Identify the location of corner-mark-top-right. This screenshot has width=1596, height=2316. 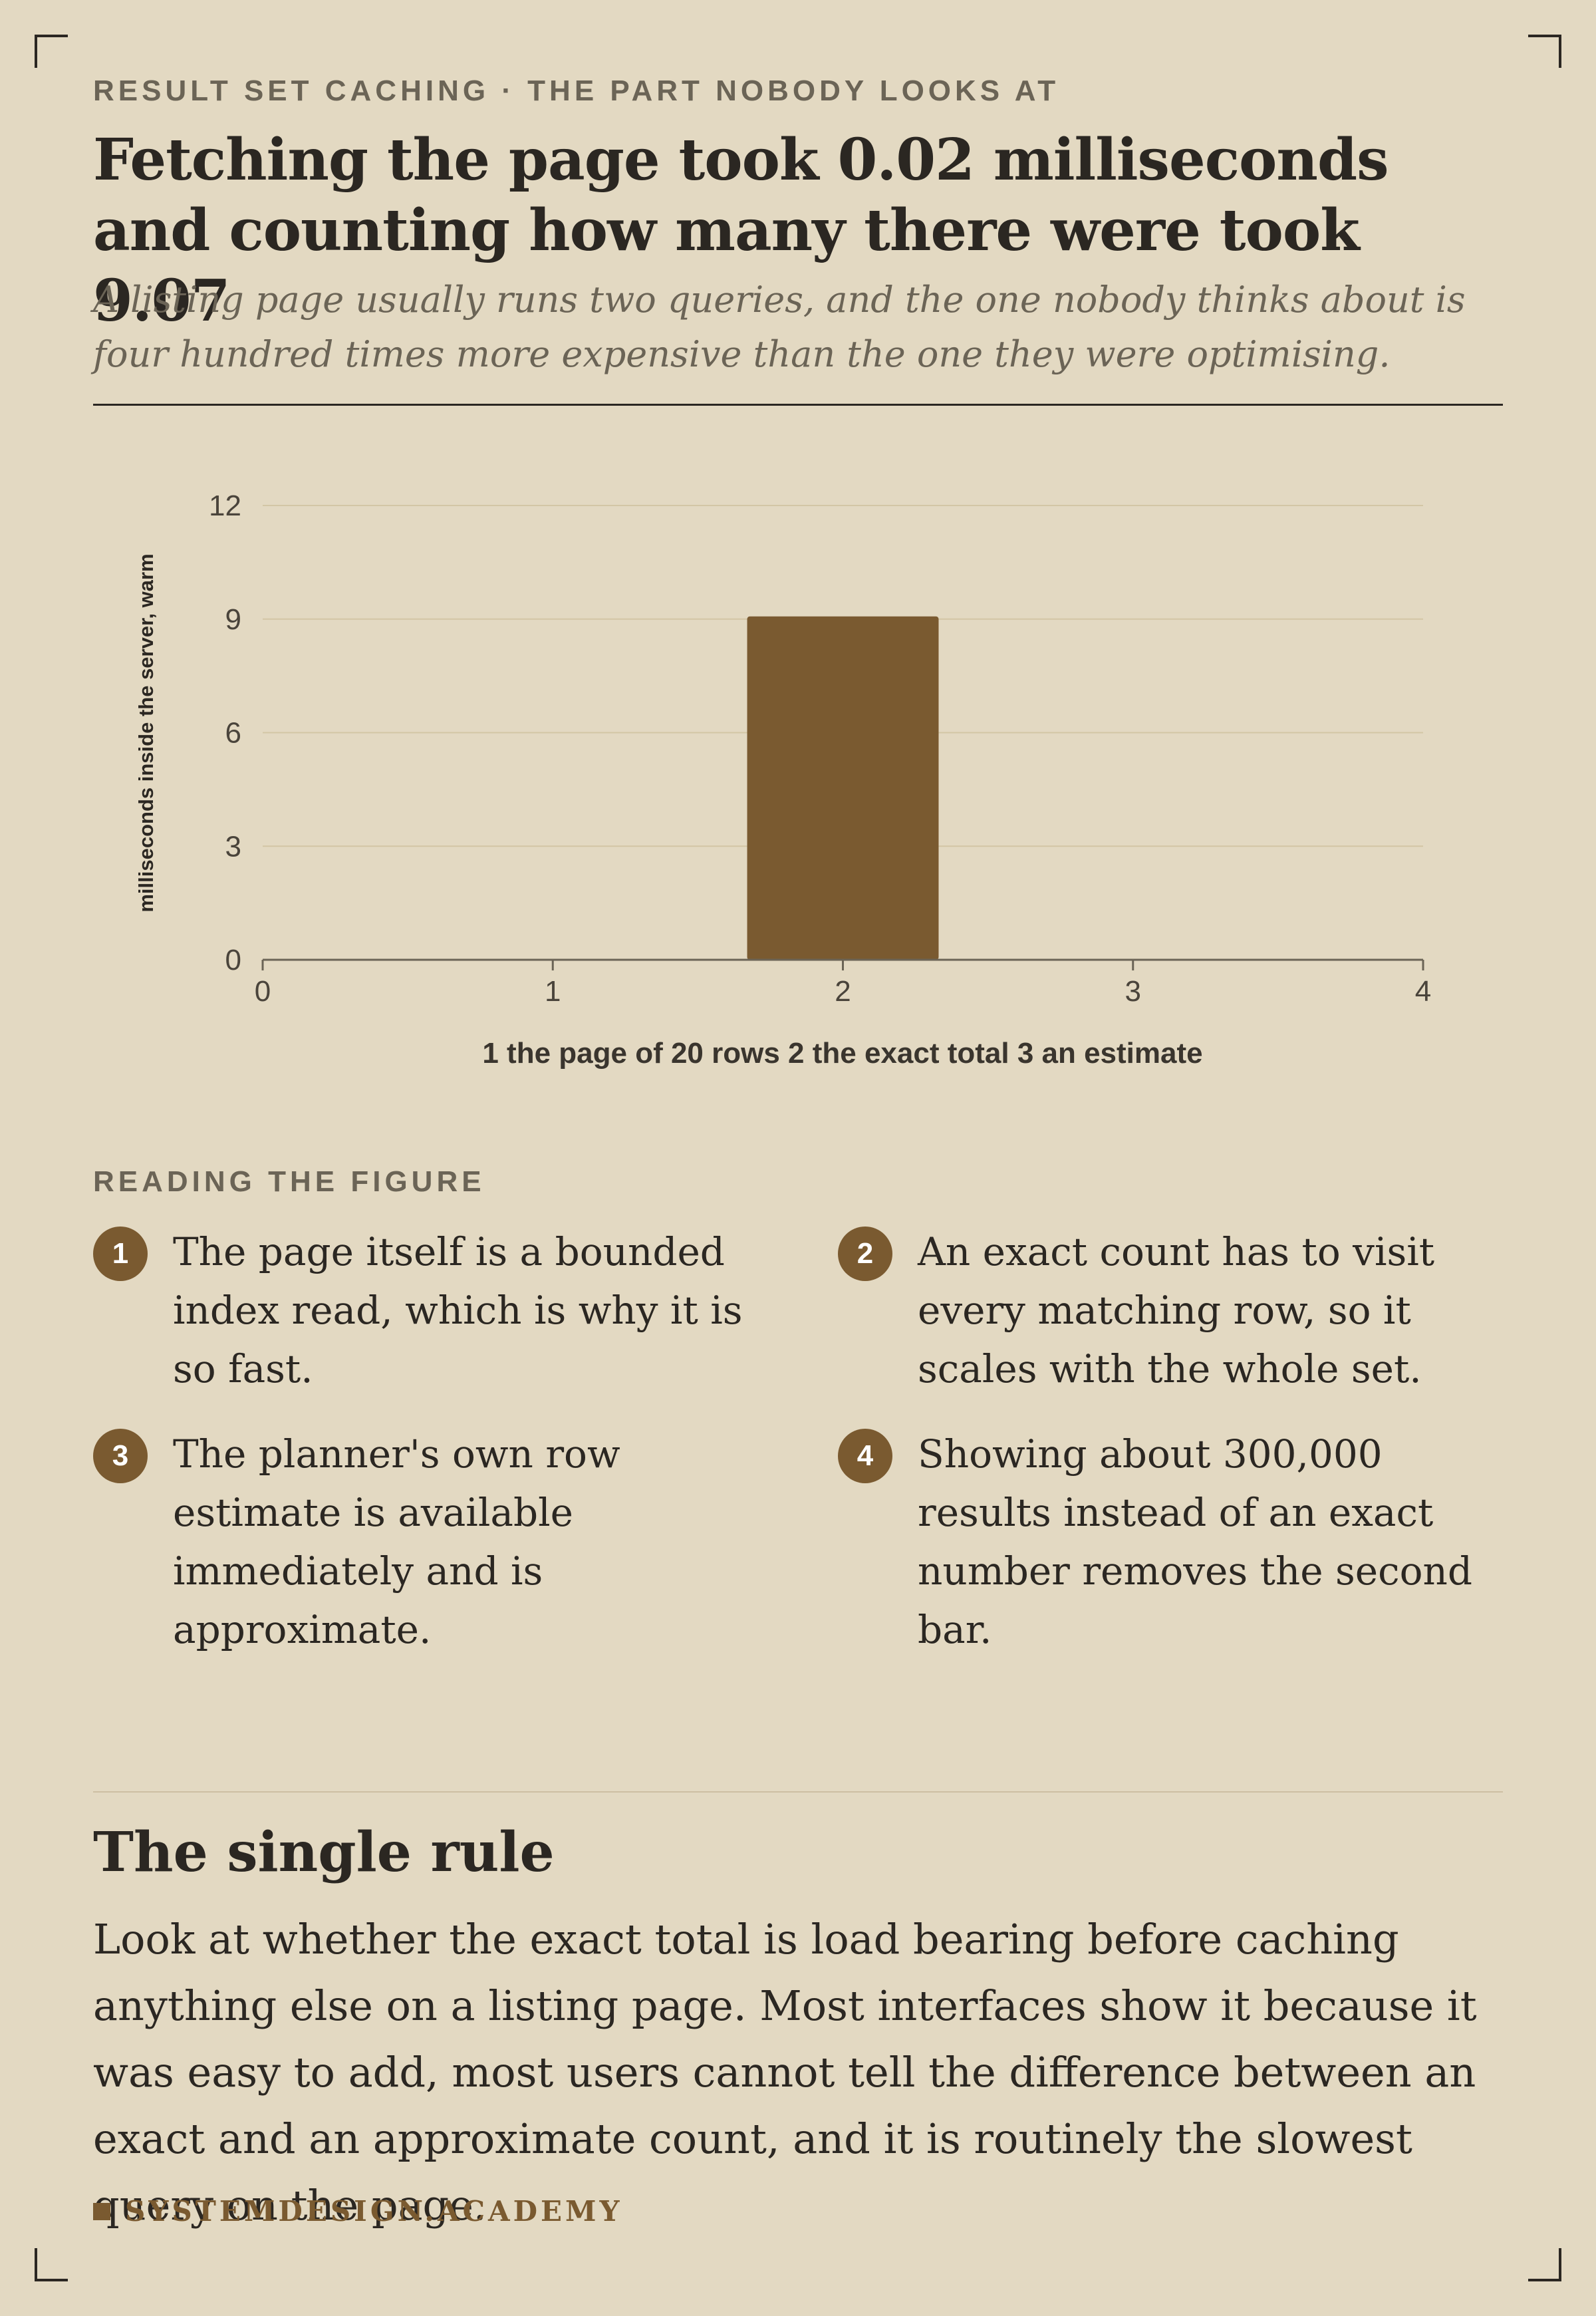
(1545, 52).